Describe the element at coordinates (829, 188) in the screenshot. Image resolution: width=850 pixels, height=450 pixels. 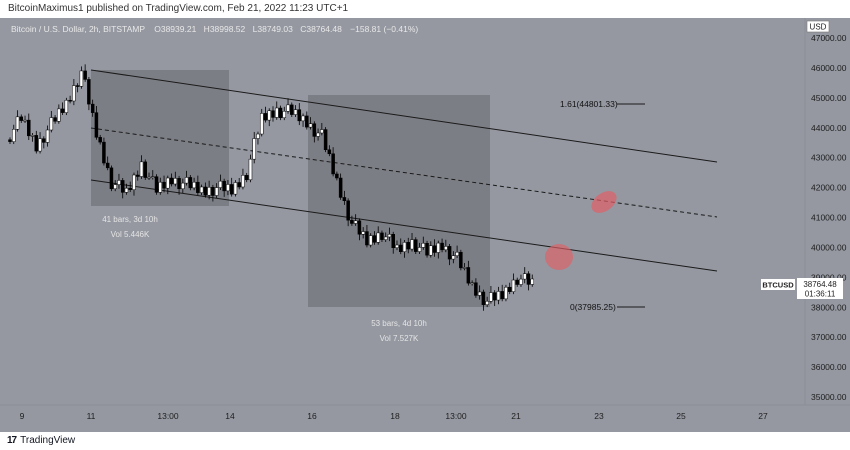
I see `price-tick-label: 42000.00` at that location.